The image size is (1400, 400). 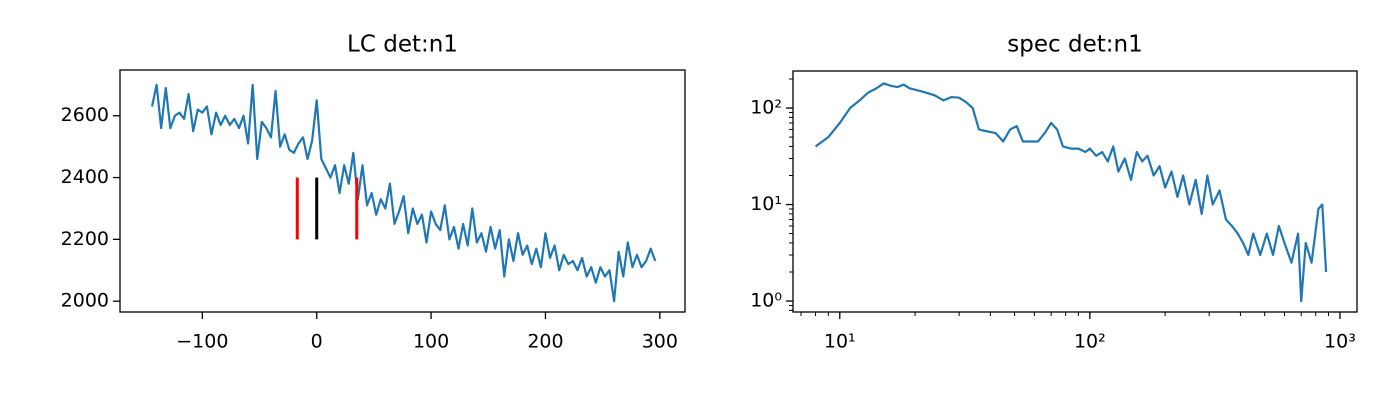 I want to click on x-tick-label: 300, so click(x=660, y=342).